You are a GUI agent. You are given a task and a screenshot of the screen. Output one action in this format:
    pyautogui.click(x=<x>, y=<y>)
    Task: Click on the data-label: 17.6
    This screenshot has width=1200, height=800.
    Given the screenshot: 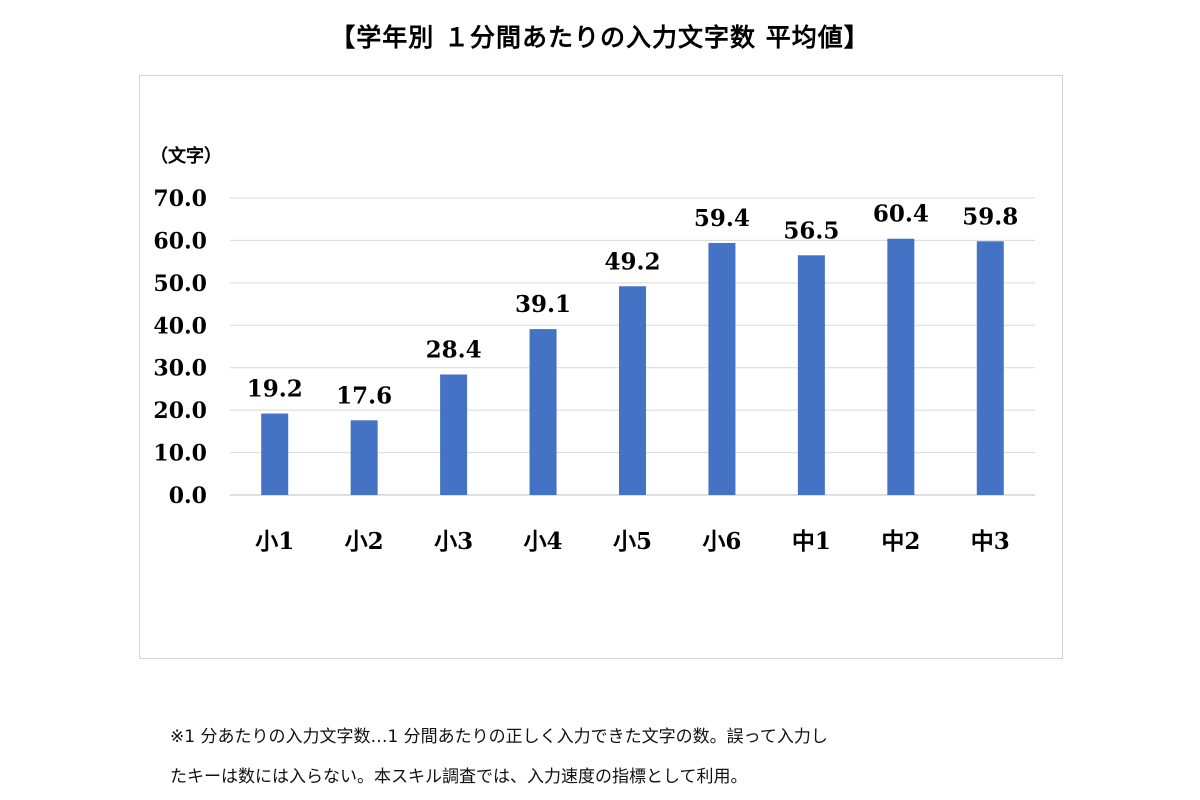 What is the action you would take?
    pyautogui.click(x=364, y=395)
    